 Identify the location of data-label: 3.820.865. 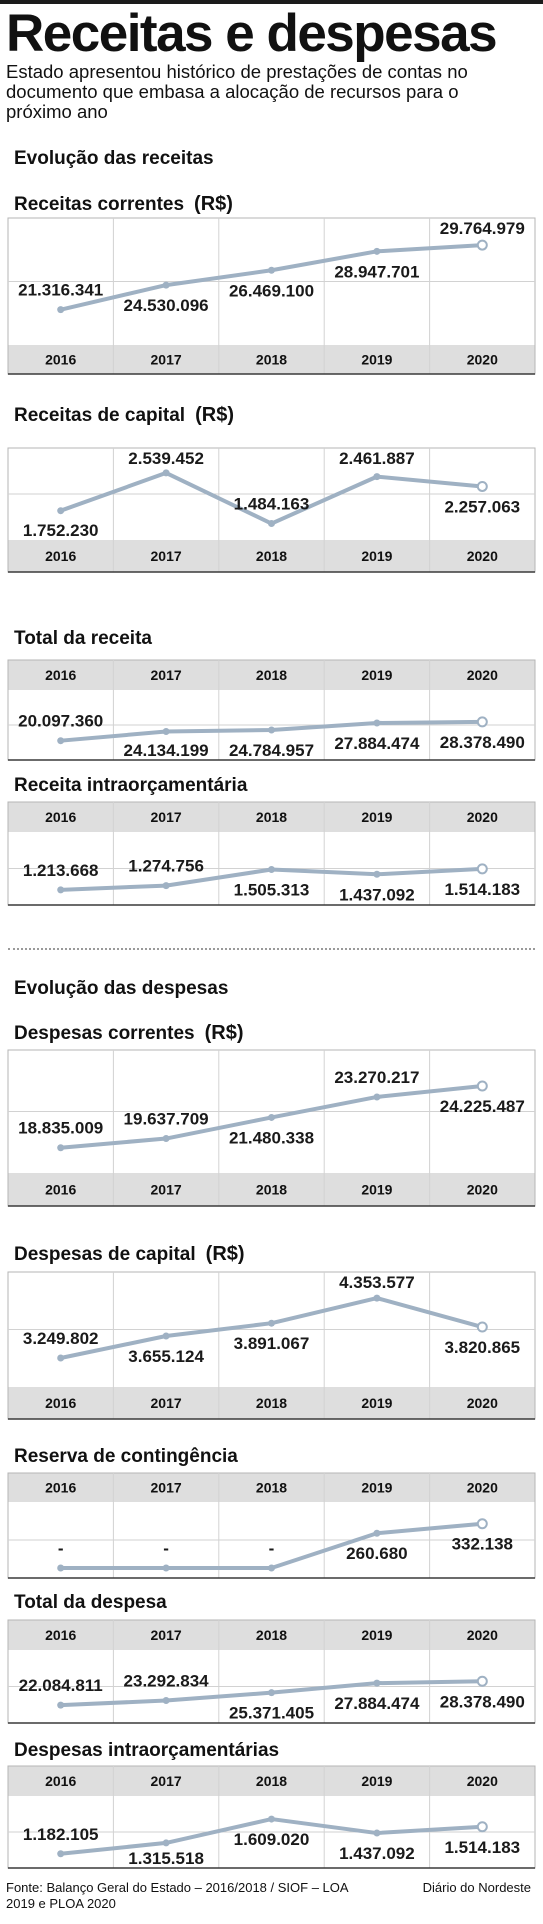
(482, 1347).